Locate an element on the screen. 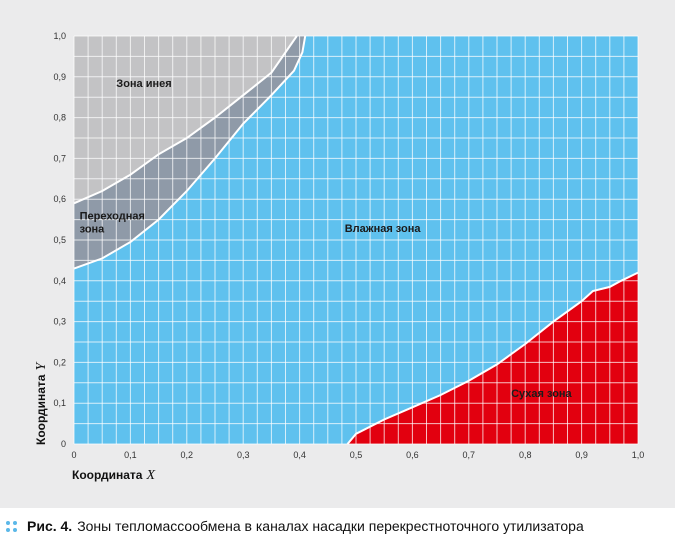  x-tick-label: 0,7 is located at coordinates (469, 455).